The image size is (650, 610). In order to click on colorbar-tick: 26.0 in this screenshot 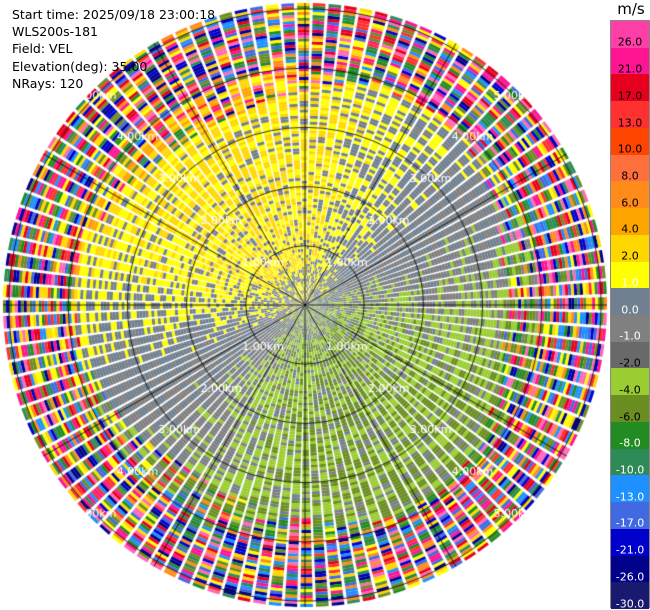, I will do `click(630, 42)`.